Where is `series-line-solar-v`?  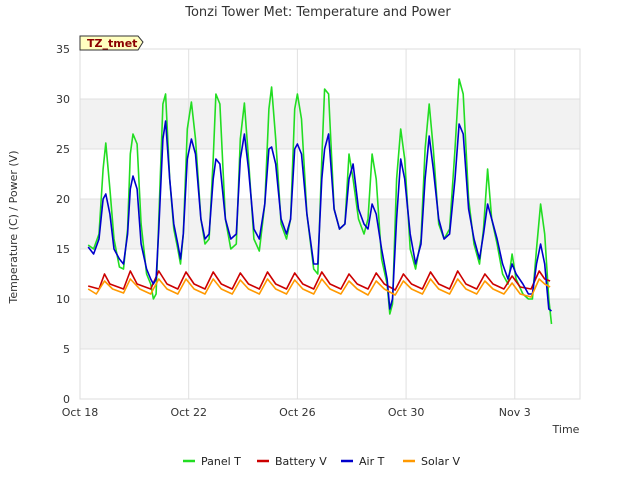
series-line-solar-v is located at coordinates (319, 288).